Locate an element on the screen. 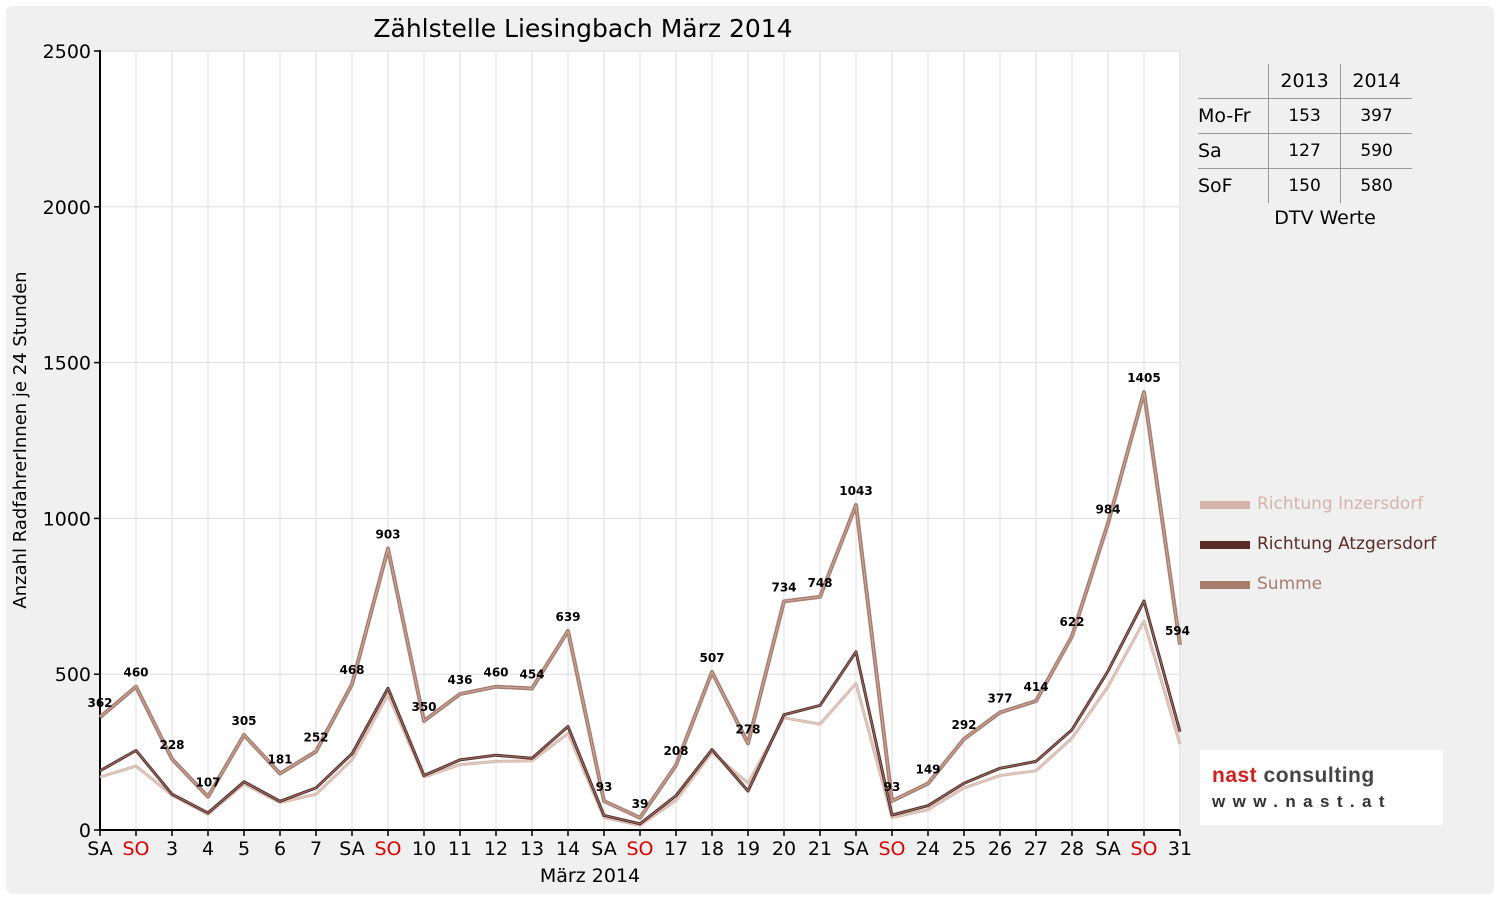 This screenshot has width=1500, height=900. data-label: 1405 is located at coordinates (1143, 378).